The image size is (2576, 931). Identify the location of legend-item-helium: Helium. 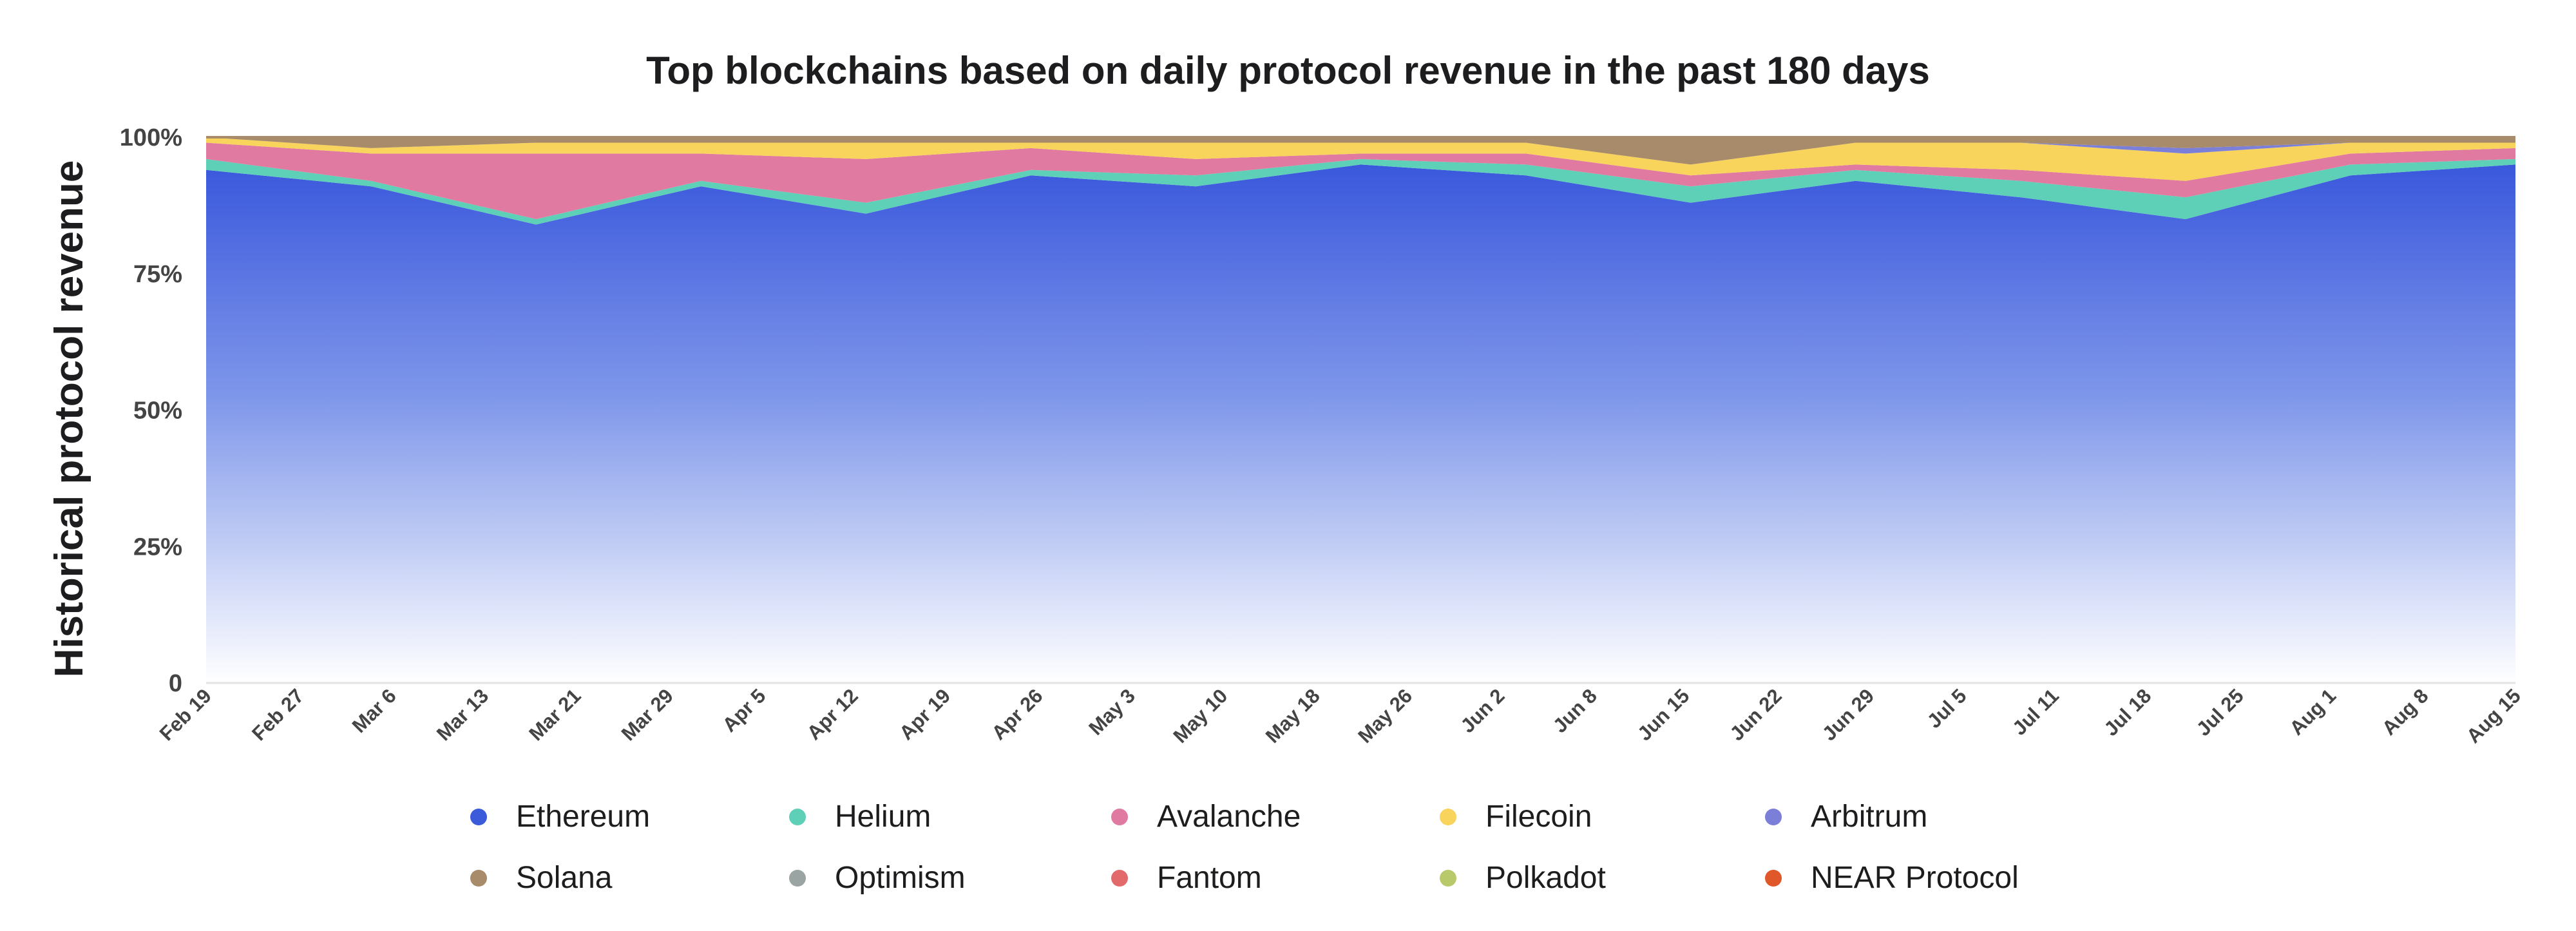
(860, 816).